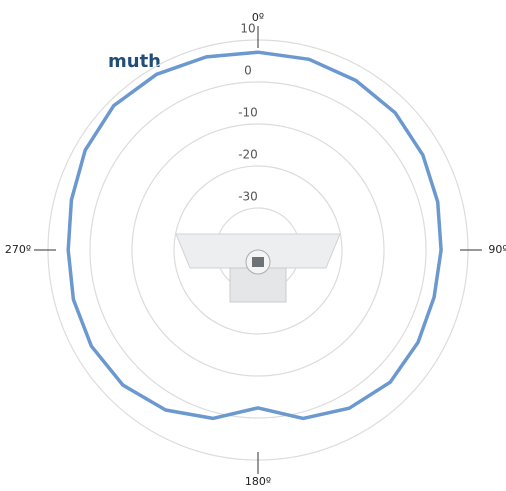 The height and width of the screenshot is (491, 506). What do you see at coordinates (248, 113) in the screenshot?
I see `r-tick-label: -10` at bounding box center [248, 113].